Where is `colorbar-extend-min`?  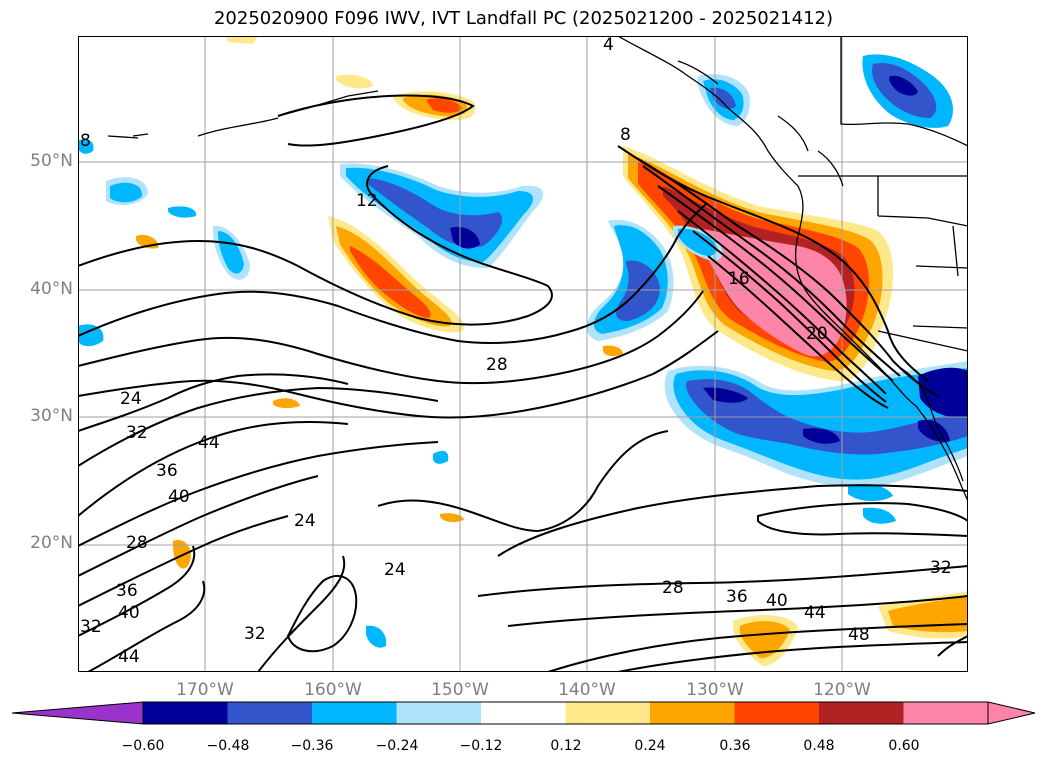 colorbar-extend-min is located at coordinates (77, 713).